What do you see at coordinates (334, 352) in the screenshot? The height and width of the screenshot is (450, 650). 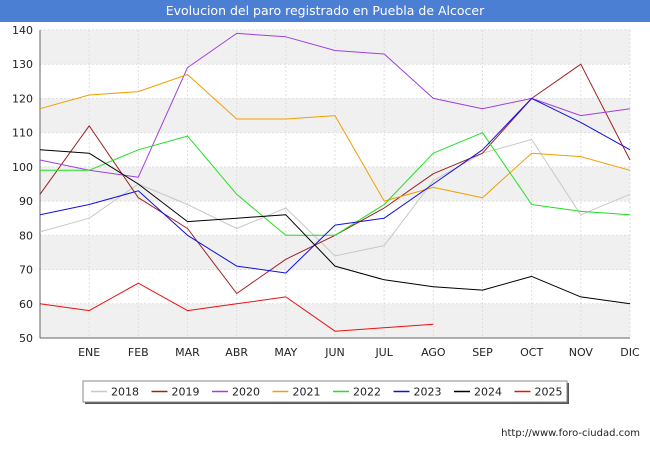 I see `x-tick-label: JUN` at bounding box center [334, 352].